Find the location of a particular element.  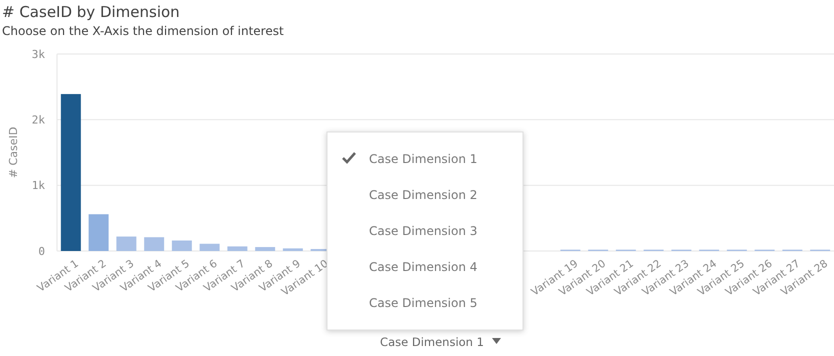

chart-subtitle: Choose on the X-Axis the dimension of interest is located at coordinates (143, 31).